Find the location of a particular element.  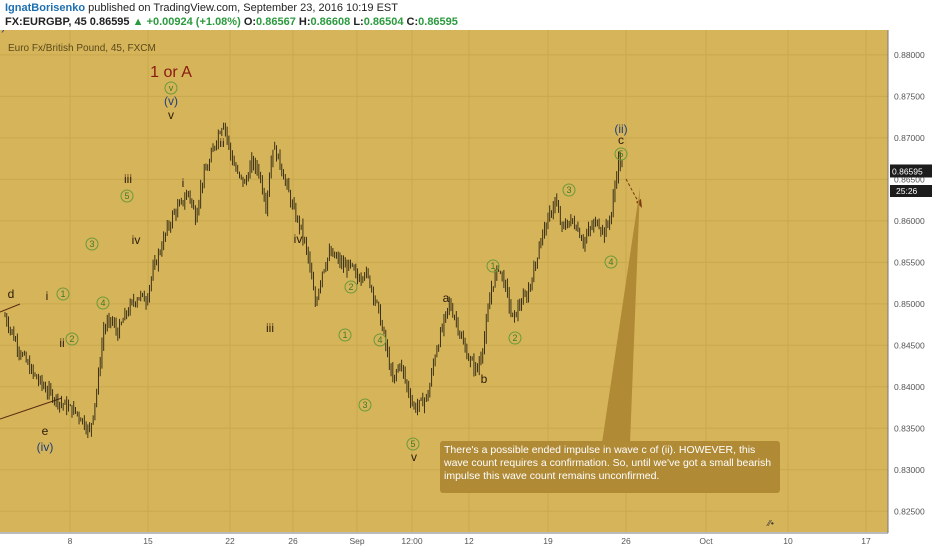

wave-label: a is located at coordinates (446, 298).